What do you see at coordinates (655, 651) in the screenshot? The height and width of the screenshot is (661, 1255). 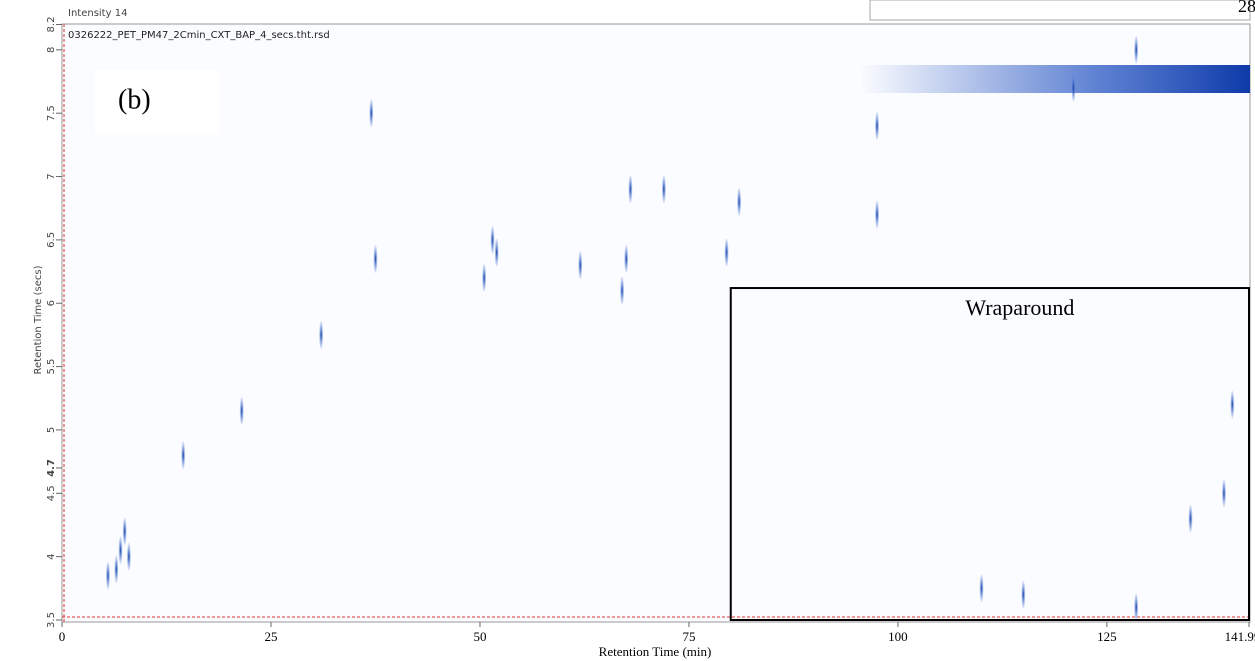 I see `x-axis-label: Retention Time (min)` at bounding box center [655, 651].